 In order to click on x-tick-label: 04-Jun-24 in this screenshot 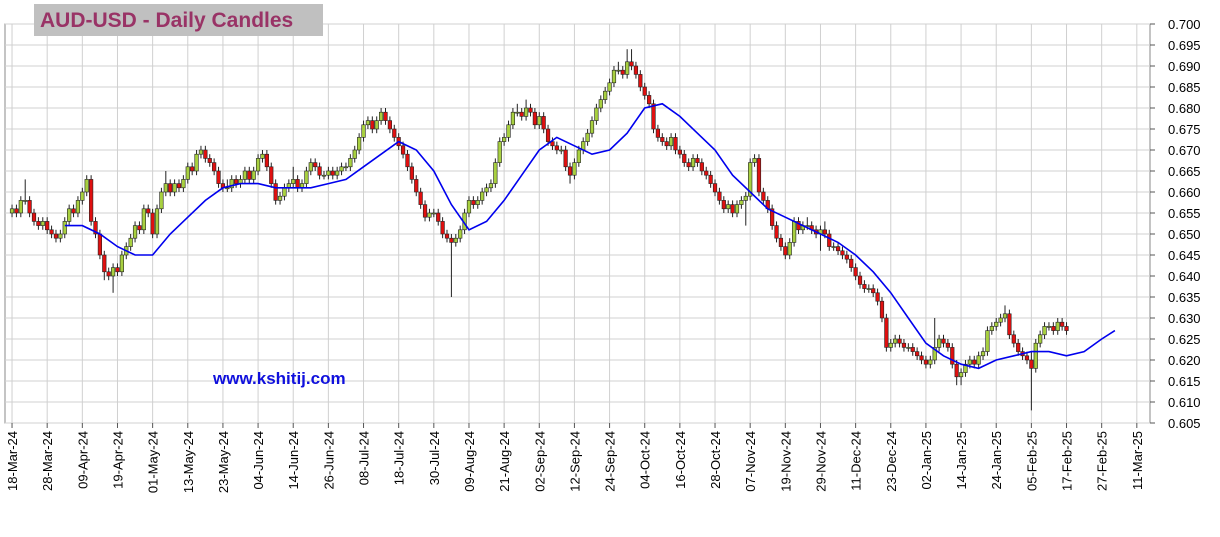, I will do `click(258, 460)`.